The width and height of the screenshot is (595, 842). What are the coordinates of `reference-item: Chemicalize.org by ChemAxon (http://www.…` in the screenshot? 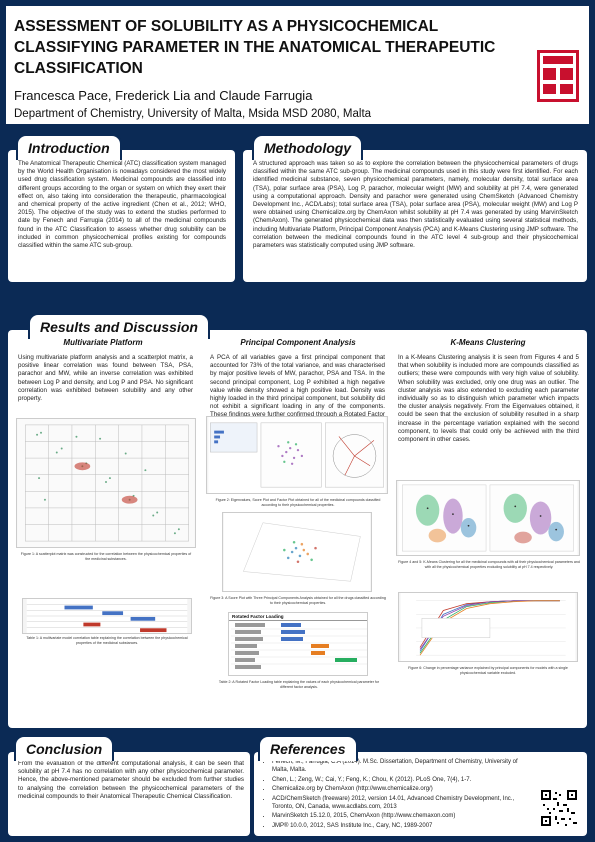 It's located at (402, 789).